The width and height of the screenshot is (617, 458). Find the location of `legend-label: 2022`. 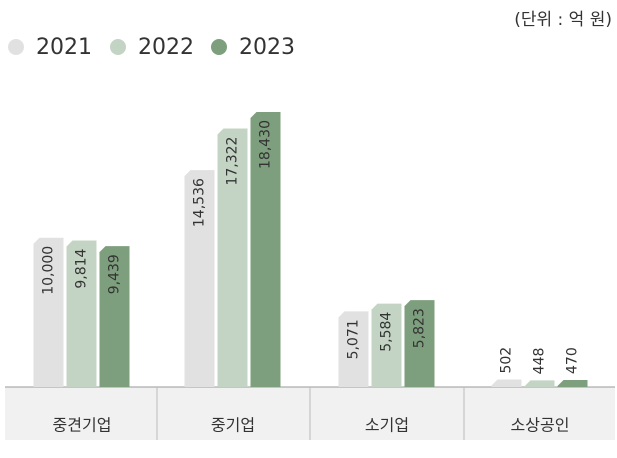

legend-label: 2022 is located at coordinates (166, 47).